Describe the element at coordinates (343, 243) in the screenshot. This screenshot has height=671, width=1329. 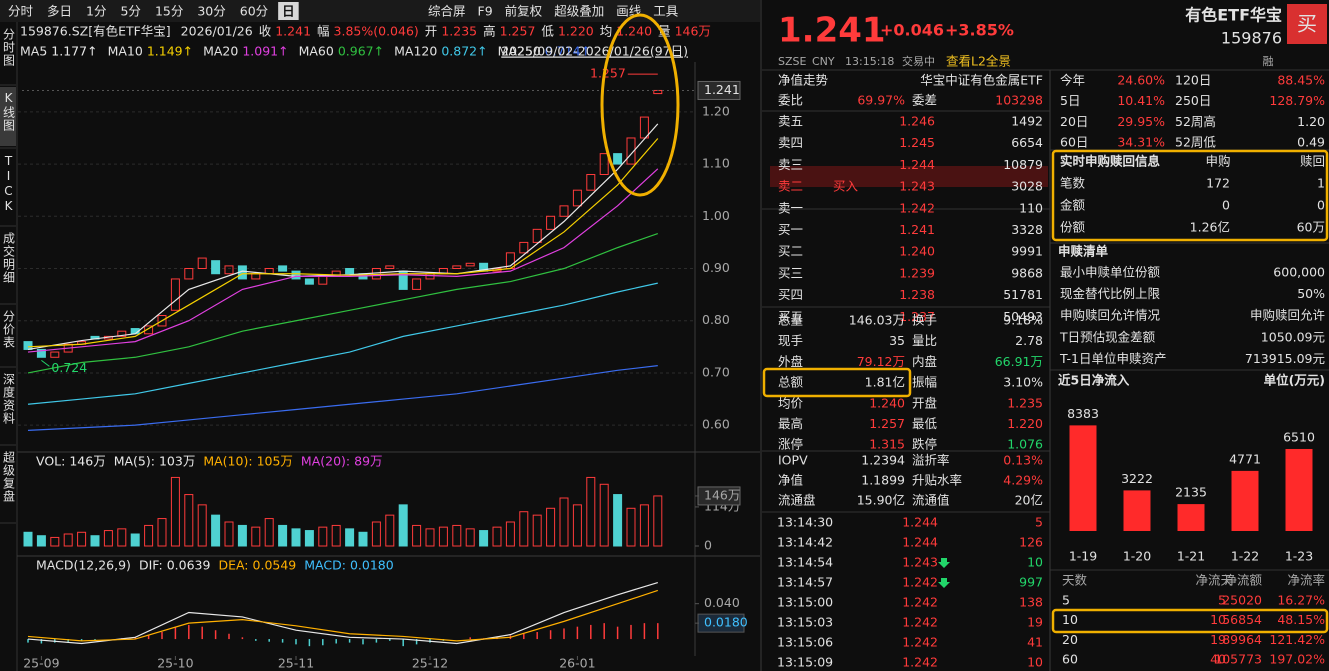
I see `ma-line` at that location.